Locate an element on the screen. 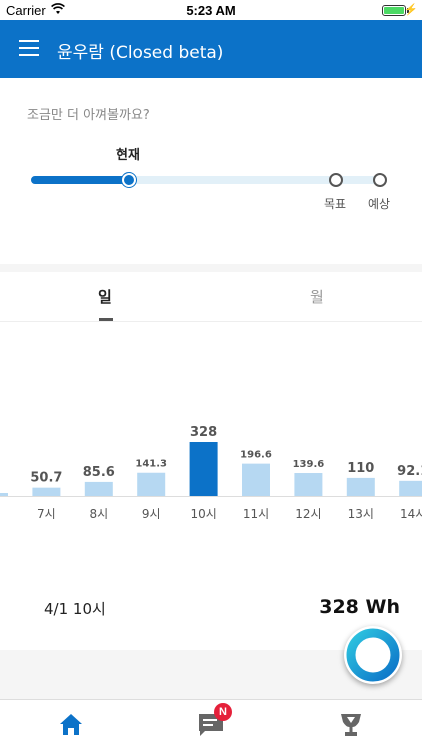  bar-value-label: 139.6 is located at coordinates (309, 464).